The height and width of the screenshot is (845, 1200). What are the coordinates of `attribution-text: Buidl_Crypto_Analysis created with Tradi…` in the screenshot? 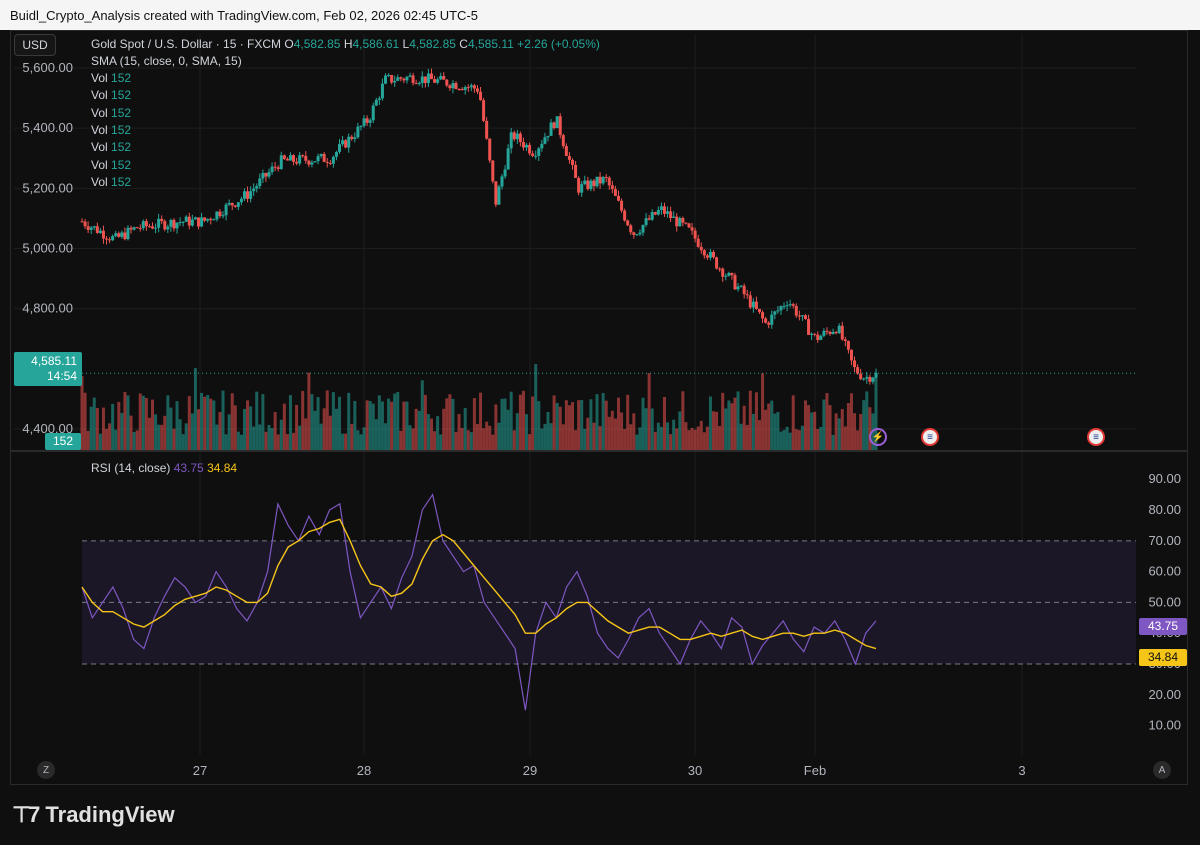 It's located at (244, 15).